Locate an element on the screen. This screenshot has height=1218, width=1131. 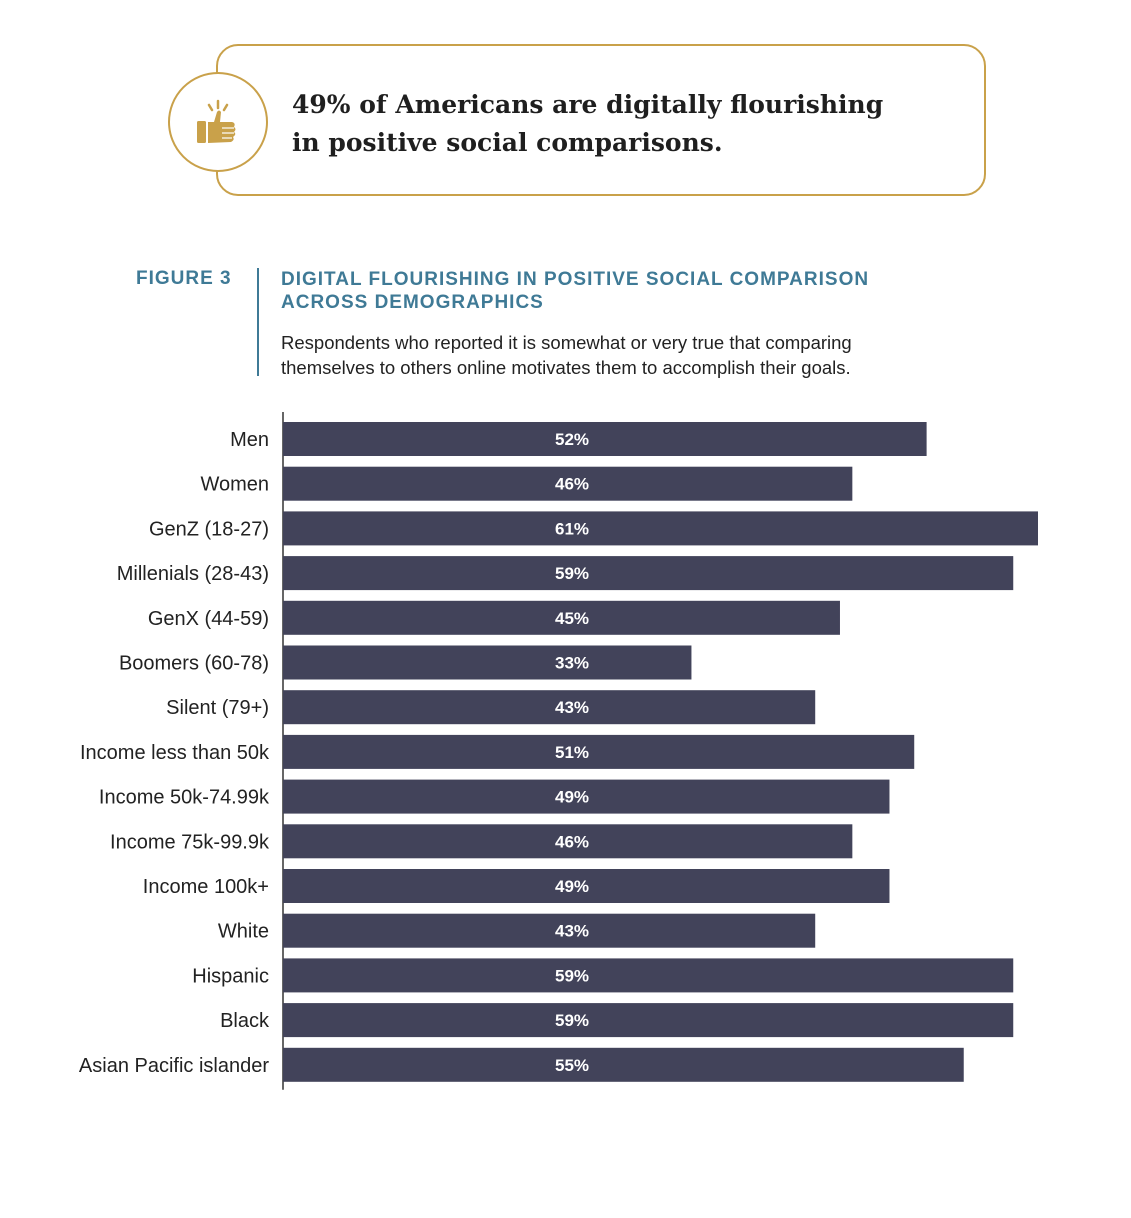
category-label: Income 50k-74.99k is located at coordinates (184, 798).